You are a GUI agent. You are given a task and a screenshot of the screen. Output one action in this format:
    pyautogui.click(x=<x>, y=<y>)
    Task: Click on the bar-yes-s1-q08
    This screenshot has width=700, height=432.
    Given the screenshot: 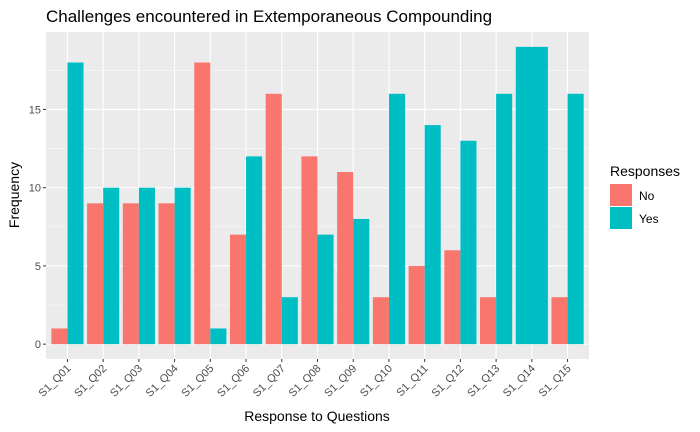 What is the action you would take?
    pyautogui.click(x=325, y=289)
    